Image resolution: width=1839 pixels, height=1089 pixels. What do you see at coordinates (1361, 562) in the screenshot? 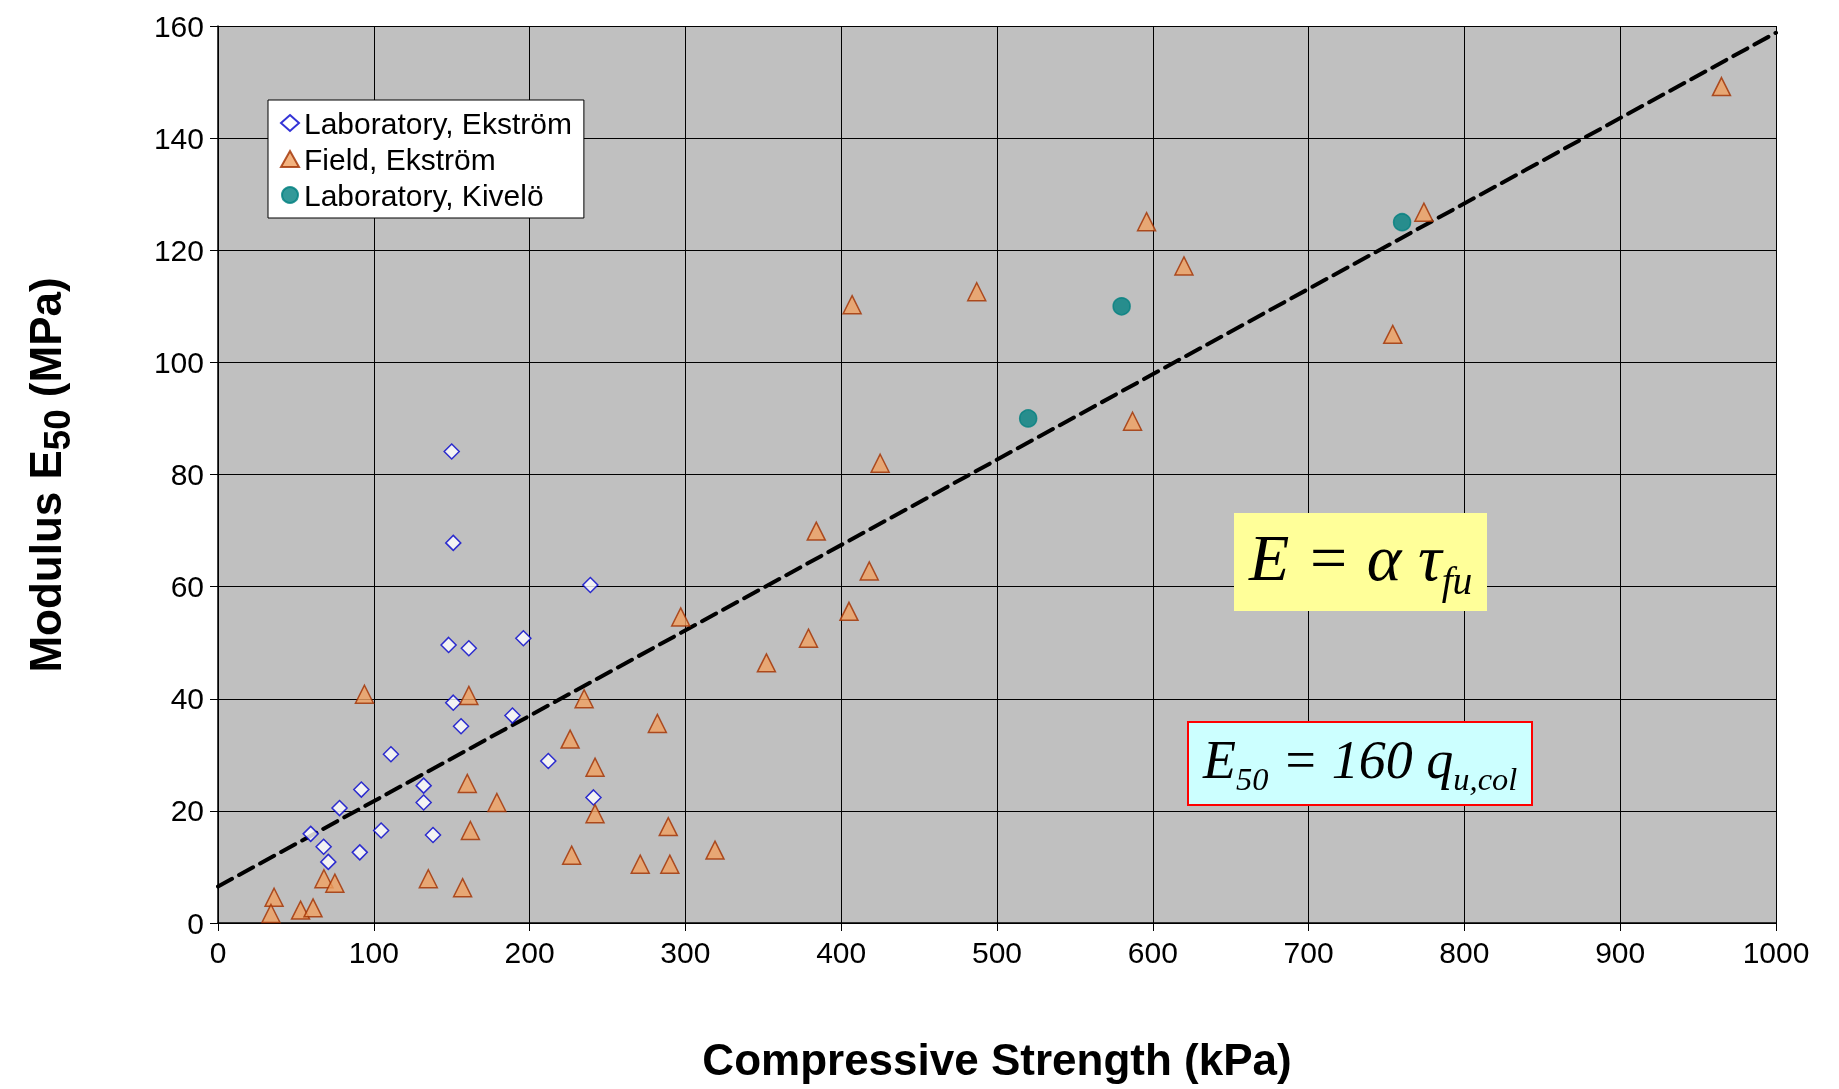
I see `annotation: E = α τ$_{fu}$` at bounding box center [1361, 562].